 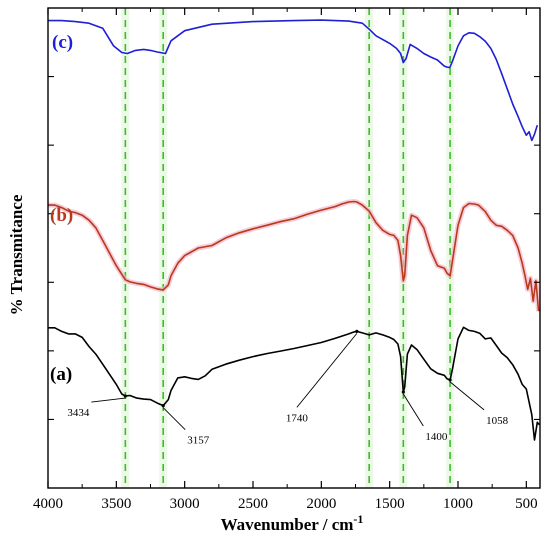 I want to click on series-labels: (c) (b) (a), so click(x=61, y=208).